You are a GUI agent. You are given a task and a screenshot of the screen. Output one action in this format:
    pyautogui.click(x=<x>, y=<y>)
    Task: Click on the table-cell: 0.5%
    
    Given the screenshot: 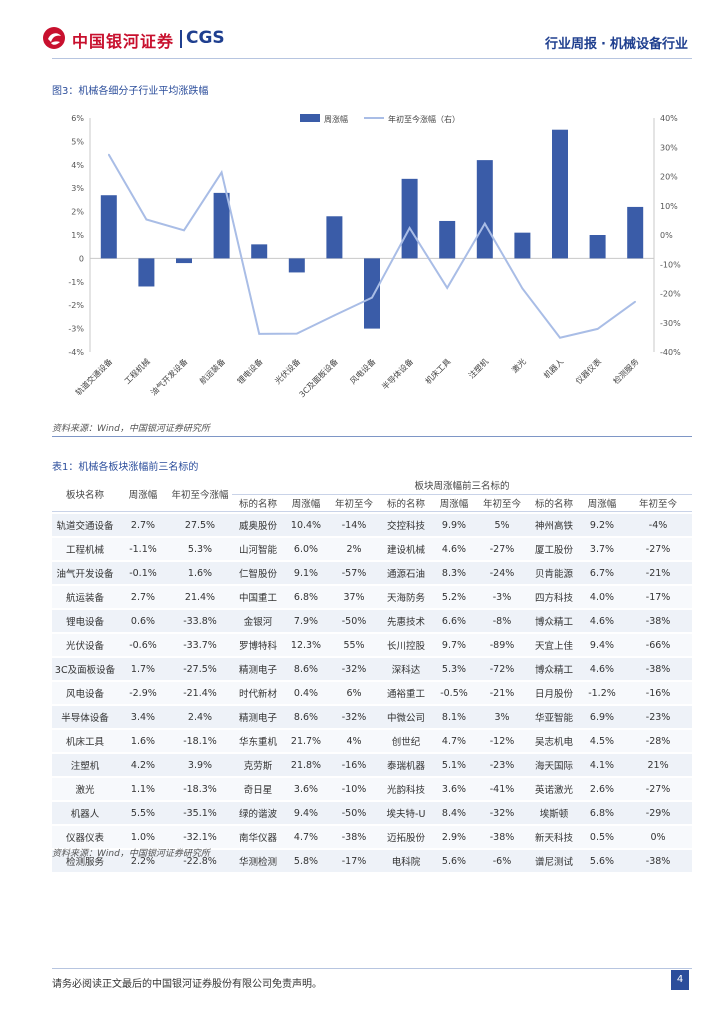 What is the action you would take?
    pyautogui.click(x=602, y=836)
    